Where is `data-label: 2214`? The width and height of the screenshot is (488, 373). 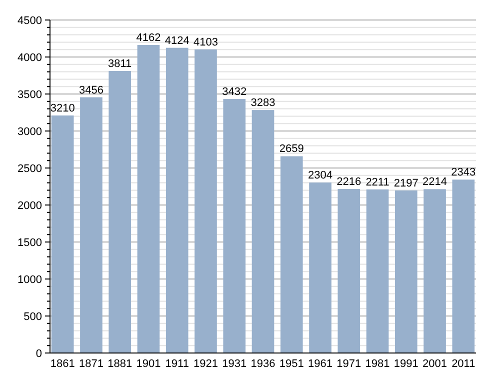 data-label: 2214 is located at coordinates (435, 182).